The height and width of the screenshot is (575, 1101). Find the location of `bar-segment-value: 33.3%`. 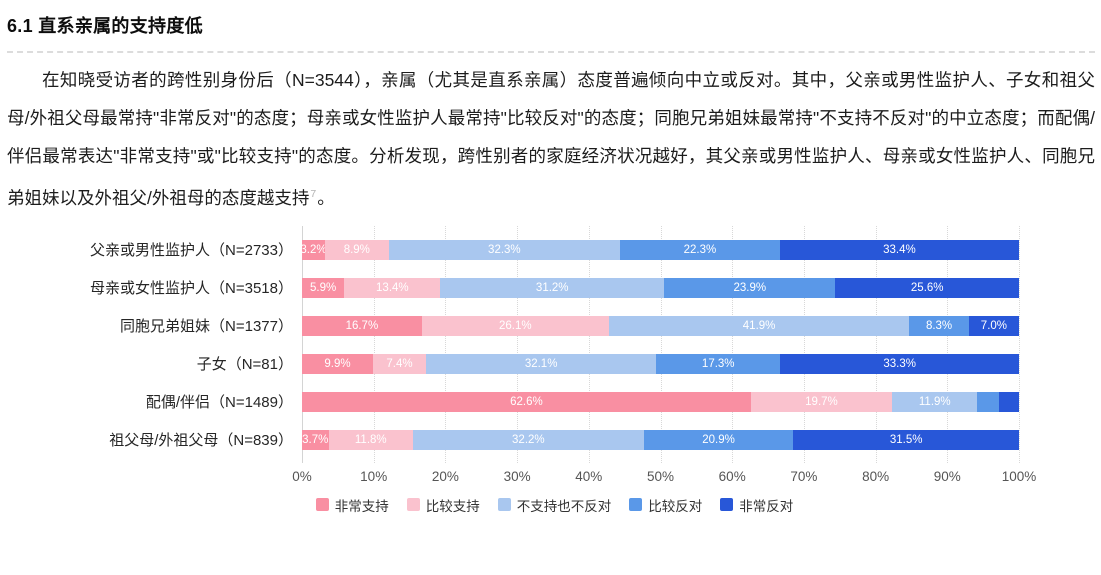

bar-segment-value: 33.3% is located at coordinates (899, 363).